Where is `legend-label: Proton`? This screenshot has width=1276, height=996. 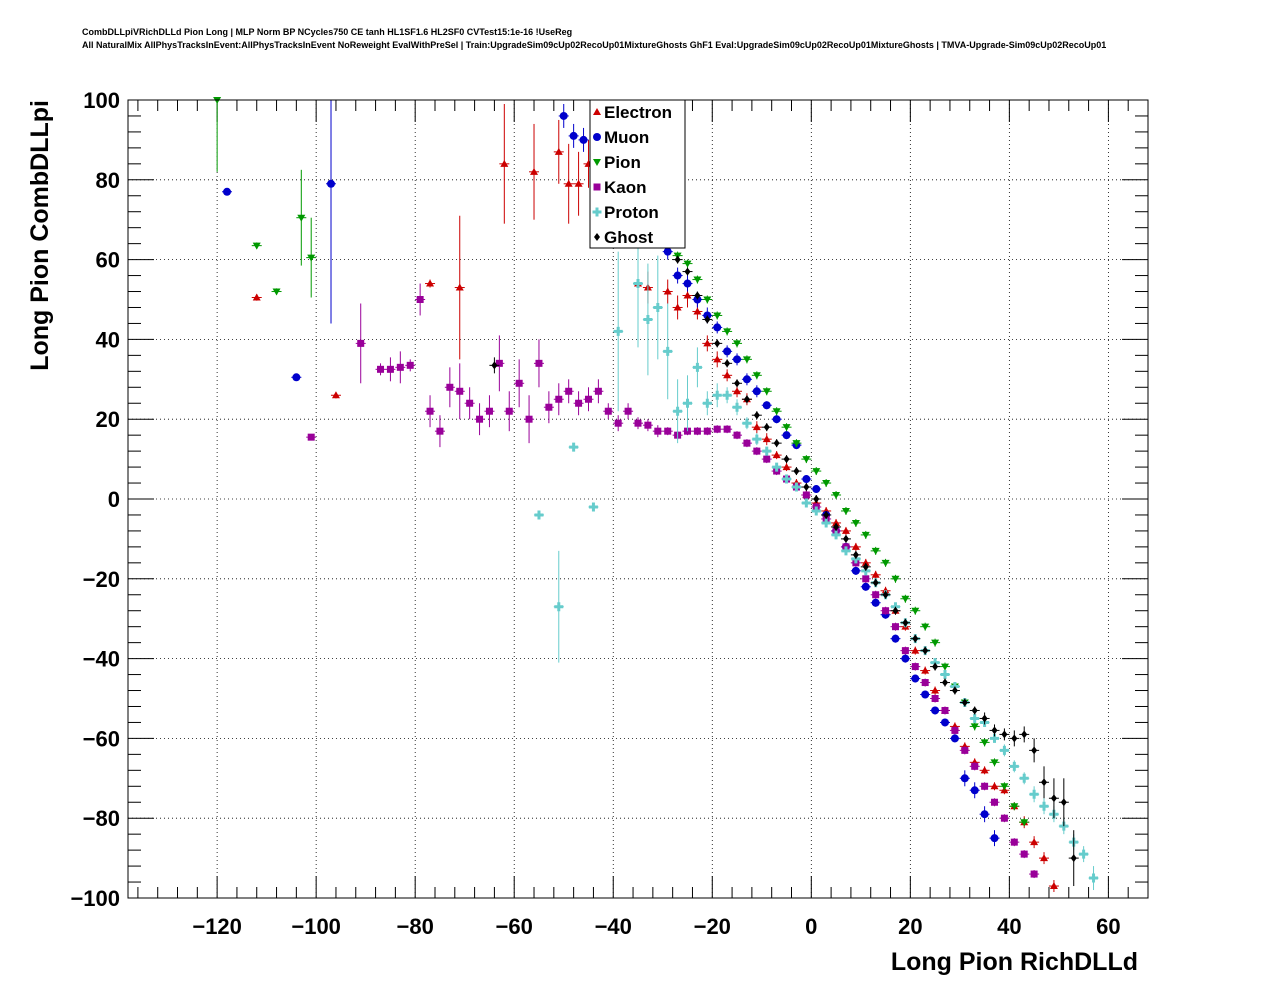 legend-label: Proton is located at coordinates (631, 212).